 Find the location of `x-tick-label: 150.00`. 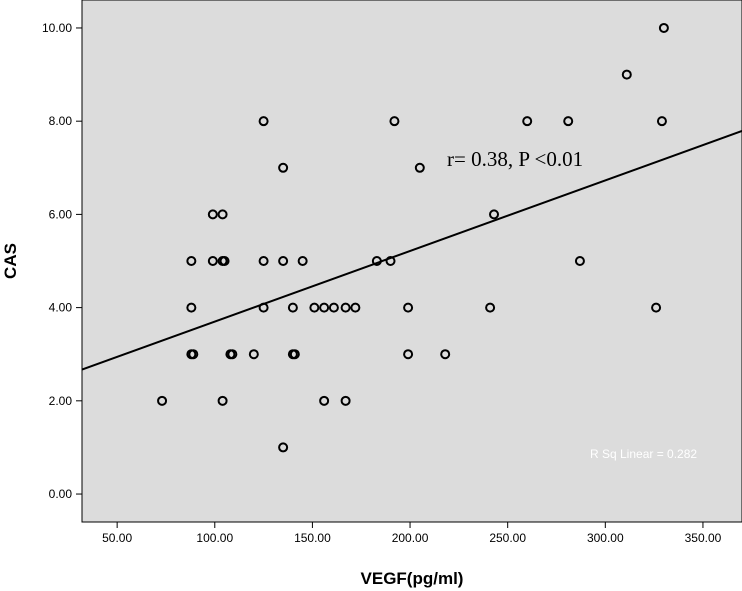

x-tick-label: 150.00 is located at coordinates (312, 538).